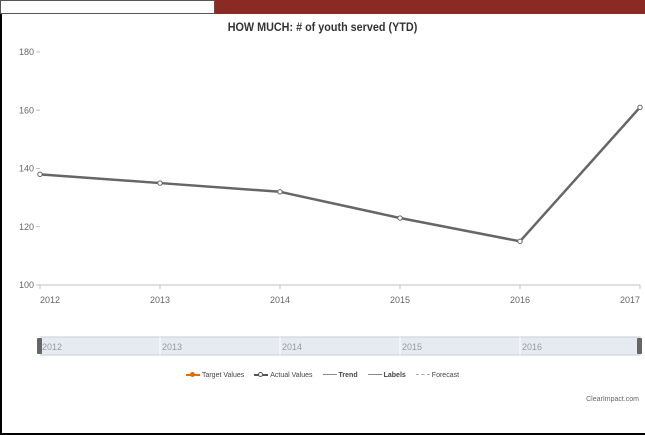 This screenshot has width=645, height=435. What do you see at coordinates (400, 300) in the screenshot?
I see `x-tick-label: 2015` at bounding box center [400, 300].